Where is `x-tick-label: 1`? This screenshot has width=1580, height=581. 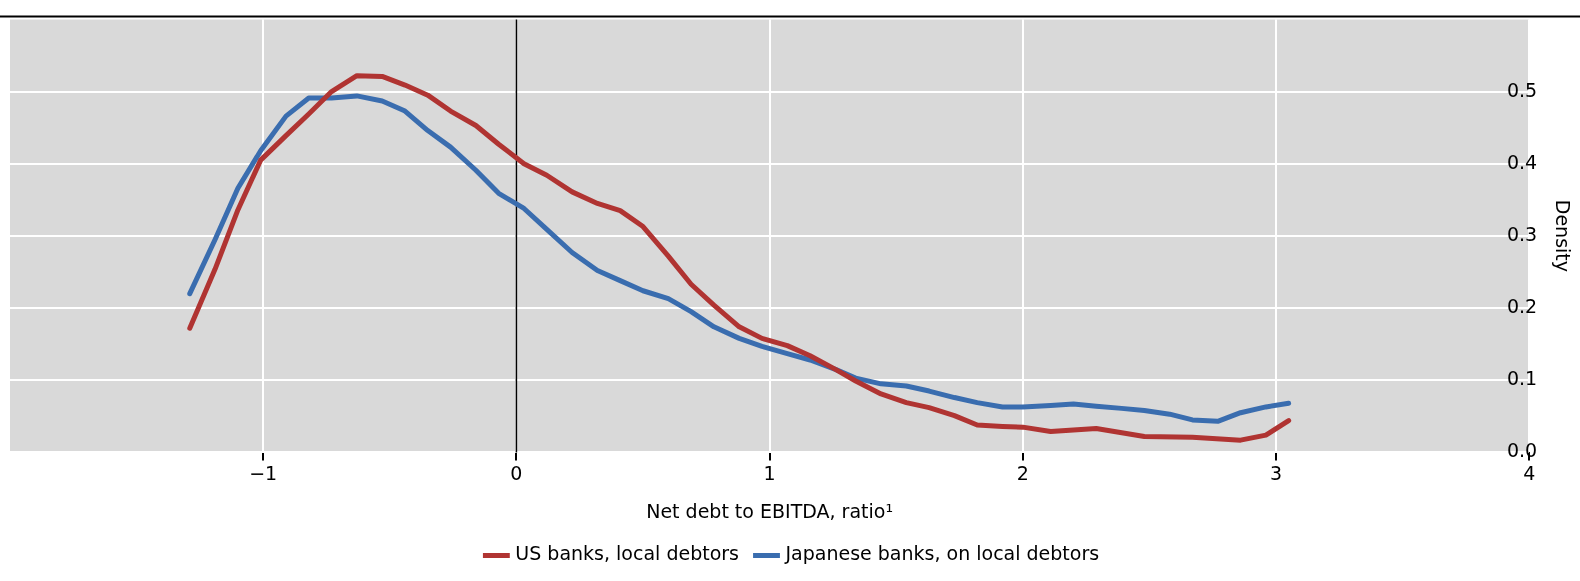 x-tick-label: 1 is located at coordinates (769, 472).